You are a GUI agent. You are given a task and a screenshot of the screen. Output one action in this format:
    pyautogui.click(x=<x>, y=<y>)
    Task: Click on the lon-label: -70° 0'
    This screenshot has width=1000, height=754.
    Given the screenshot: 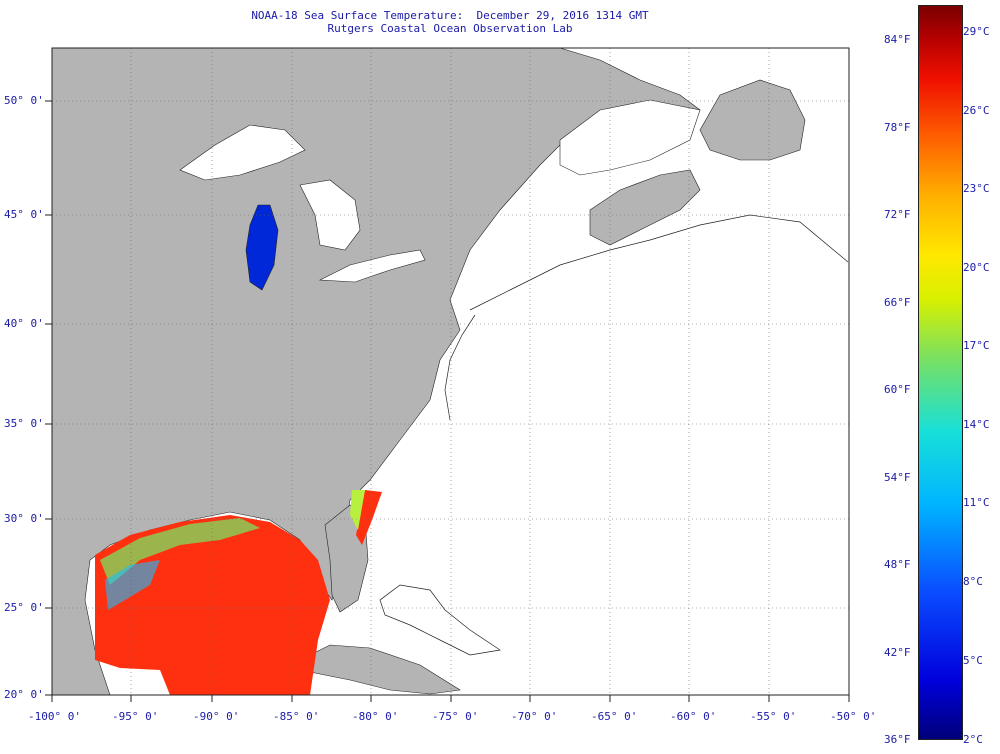 What is the action you would take?
    pyautogui.click(x=534, y=716)
    